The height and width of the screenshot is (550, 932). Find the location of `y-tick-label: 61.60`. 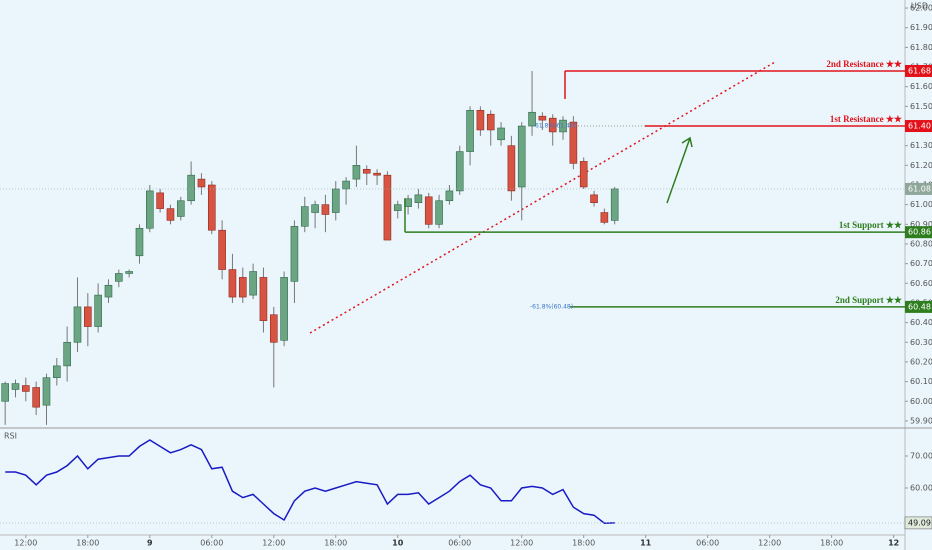

y-tick-label: 61.60 is located at coordinates (921, 86).